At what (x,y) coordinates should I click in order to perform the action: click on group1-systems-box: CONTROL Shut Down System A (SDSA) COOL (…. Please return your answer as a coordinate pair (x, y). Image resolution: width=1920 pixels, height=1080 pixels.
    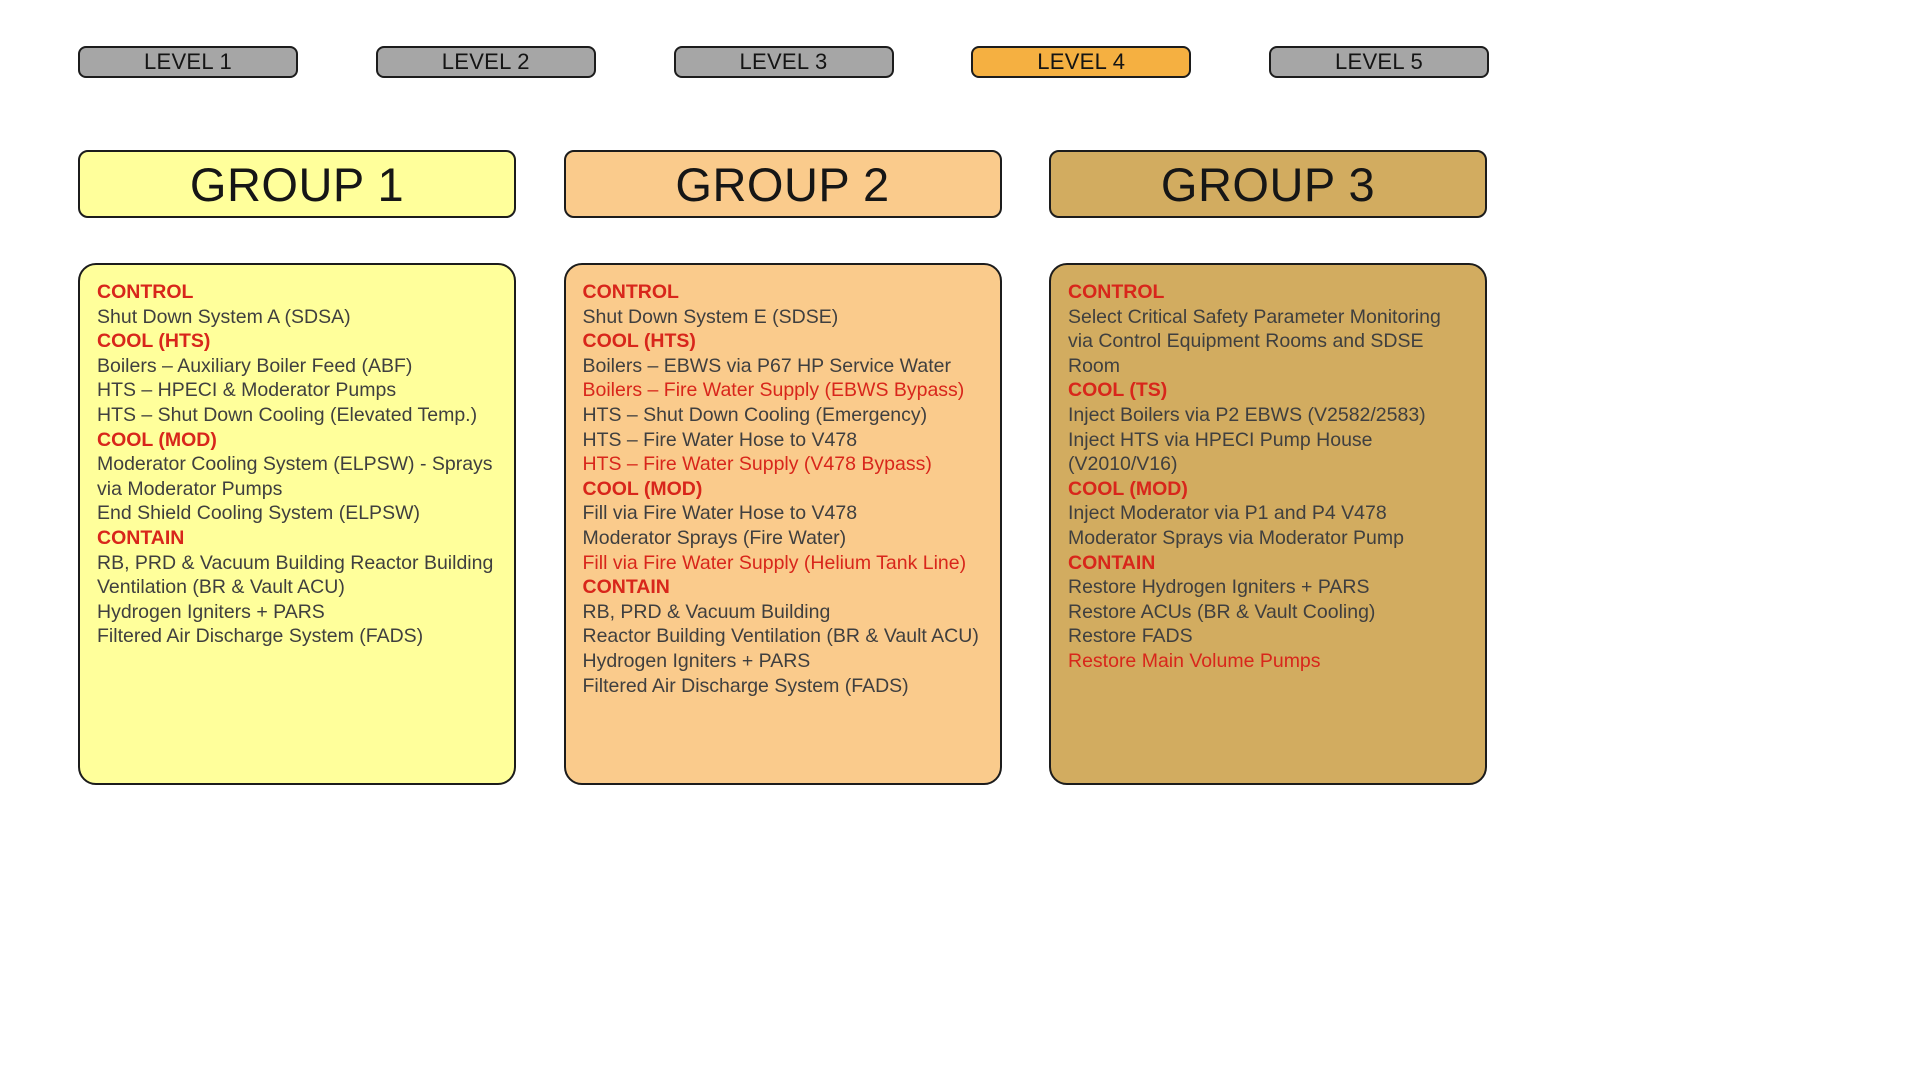
    Looking at the image, I should click on (297, 524).